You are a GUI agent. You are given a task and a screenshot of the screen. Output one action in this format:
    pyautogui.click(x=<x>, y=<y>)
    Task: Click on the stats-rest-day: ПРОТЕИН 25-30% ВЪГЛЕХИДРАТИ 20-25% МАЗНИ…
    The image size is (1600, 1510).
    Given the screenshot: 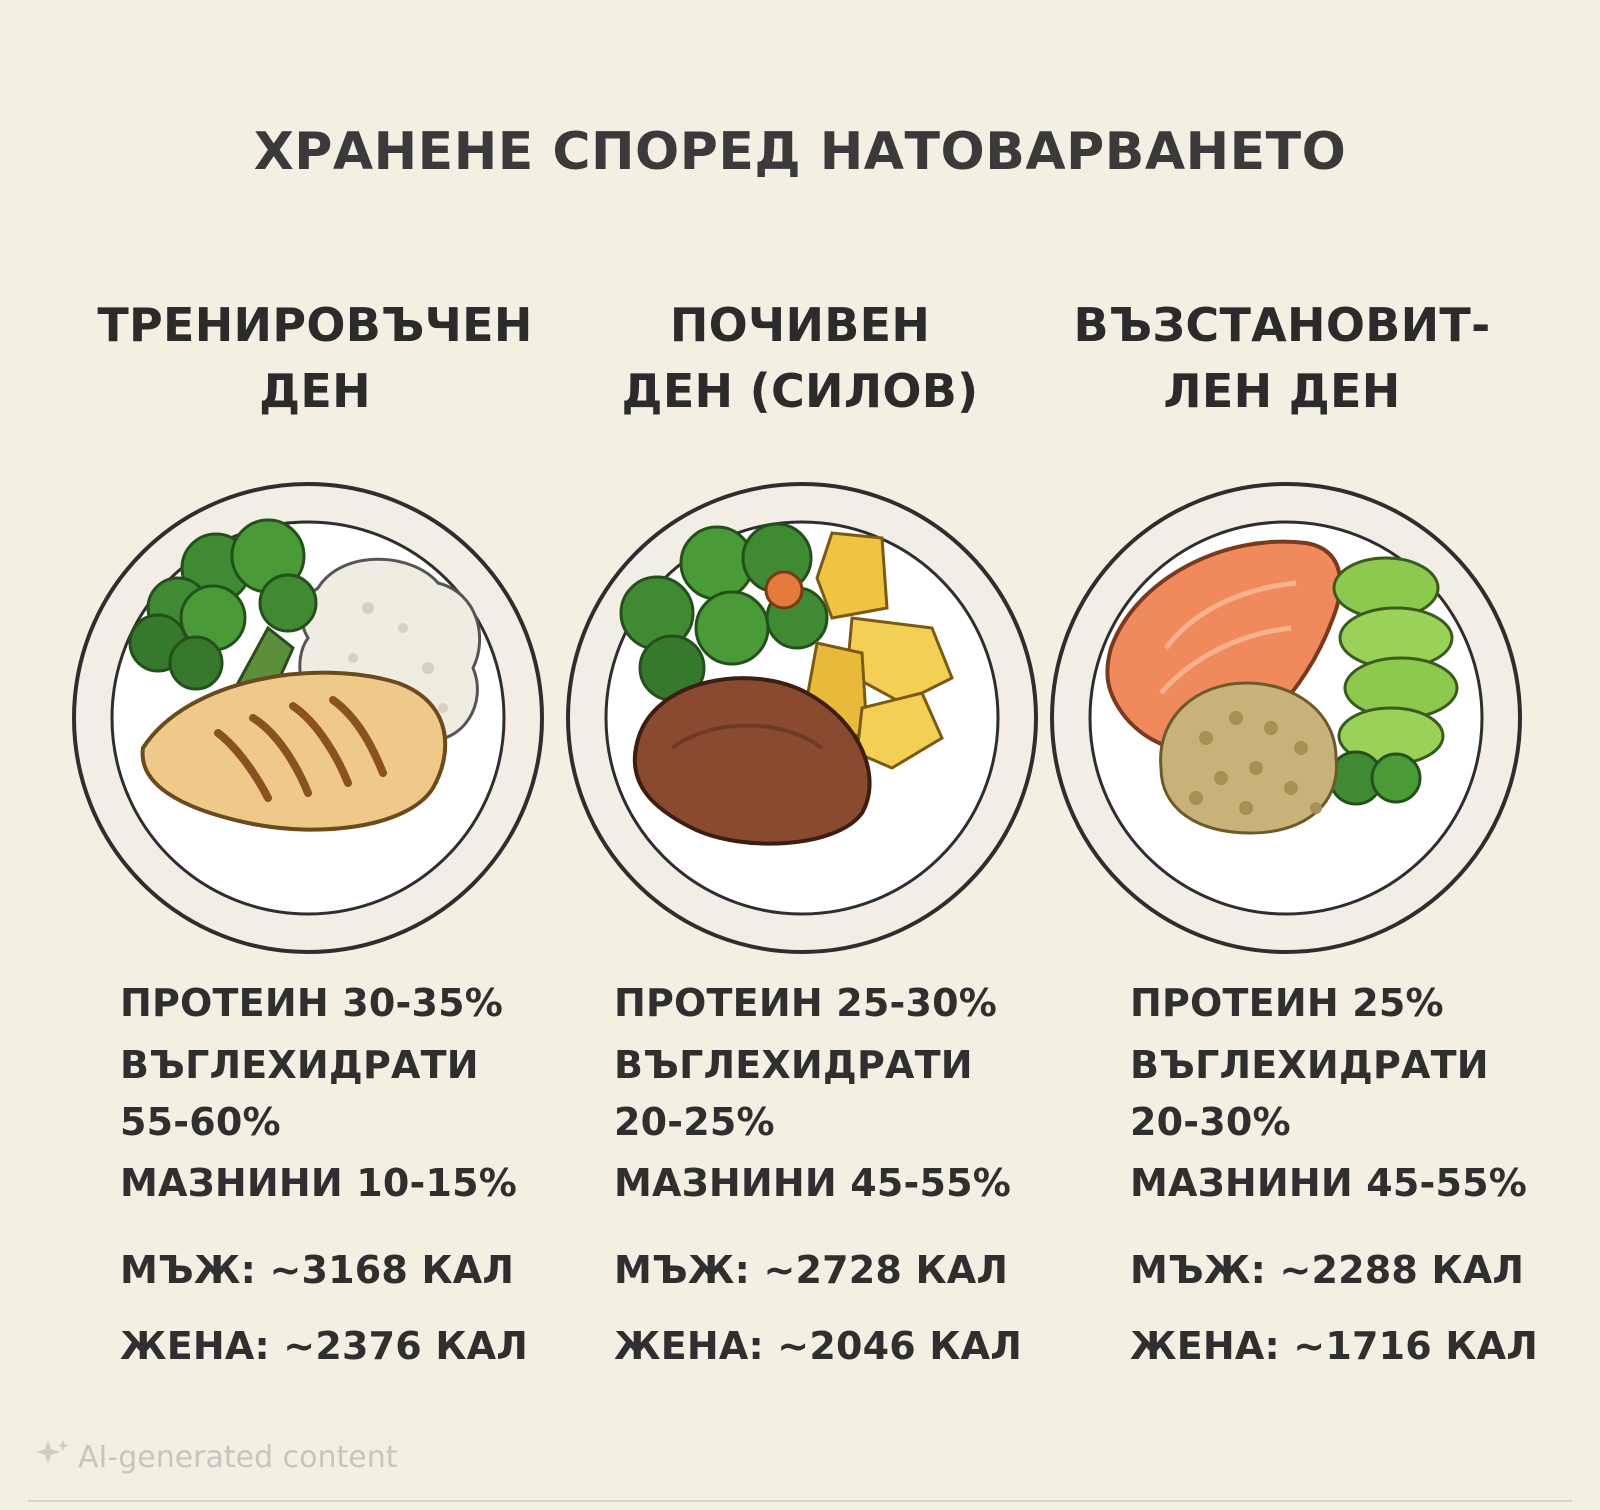 What is the action you would take?
    pyautogui.click(x=834, y=1178)
    